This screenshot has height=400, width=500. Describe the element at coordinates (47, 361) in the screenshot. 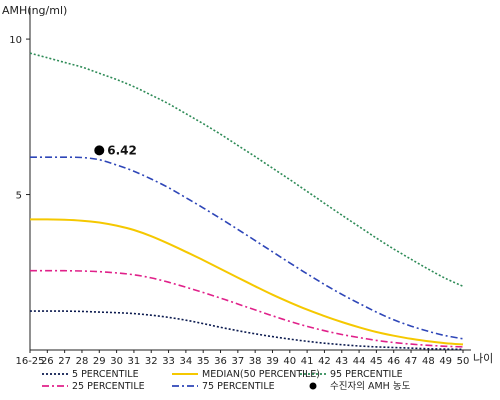

I see `x-tick-label: 26` at that location.